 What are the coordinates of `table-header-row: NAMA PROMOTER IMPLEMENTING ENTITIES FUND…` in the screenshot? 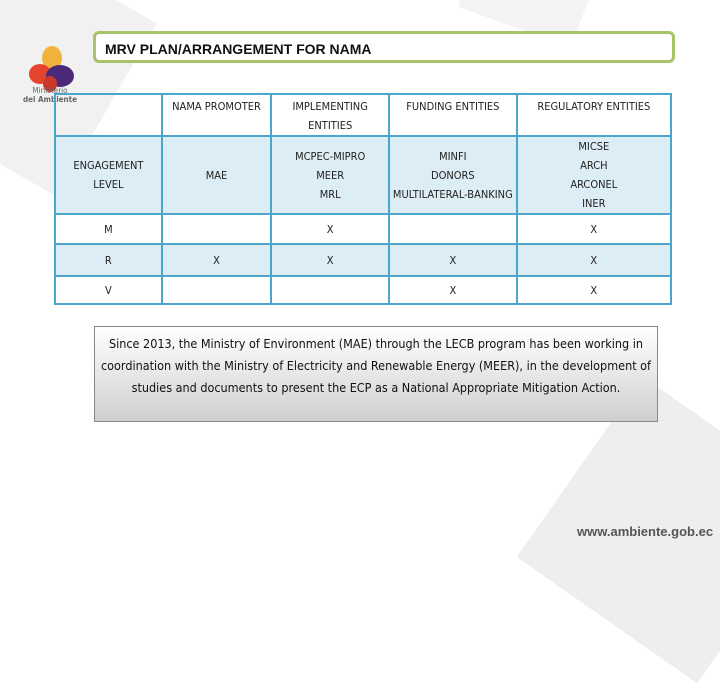 It's located at (363, 115).